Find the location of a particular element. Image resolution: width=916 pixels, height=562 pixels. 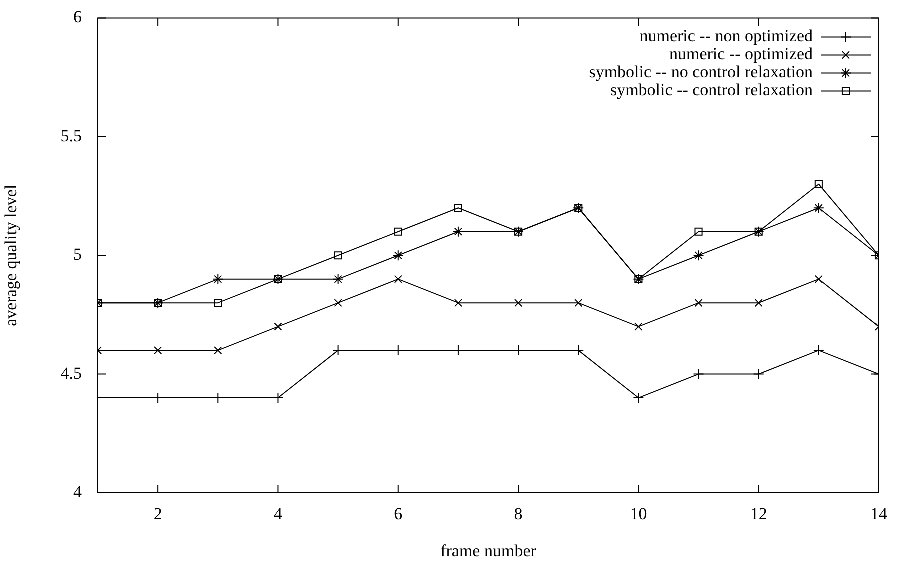

y-tick-label: 4 is located at coordinates (78, 492).